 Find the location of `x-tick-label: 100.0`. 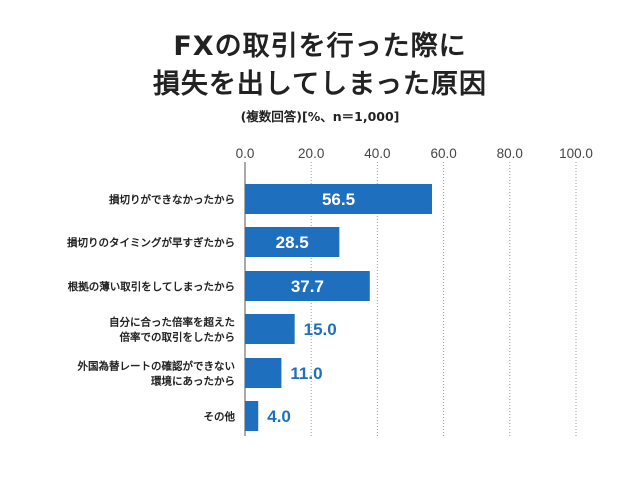

x-tick-label: 100.0 is located at coordinates (576, 153).